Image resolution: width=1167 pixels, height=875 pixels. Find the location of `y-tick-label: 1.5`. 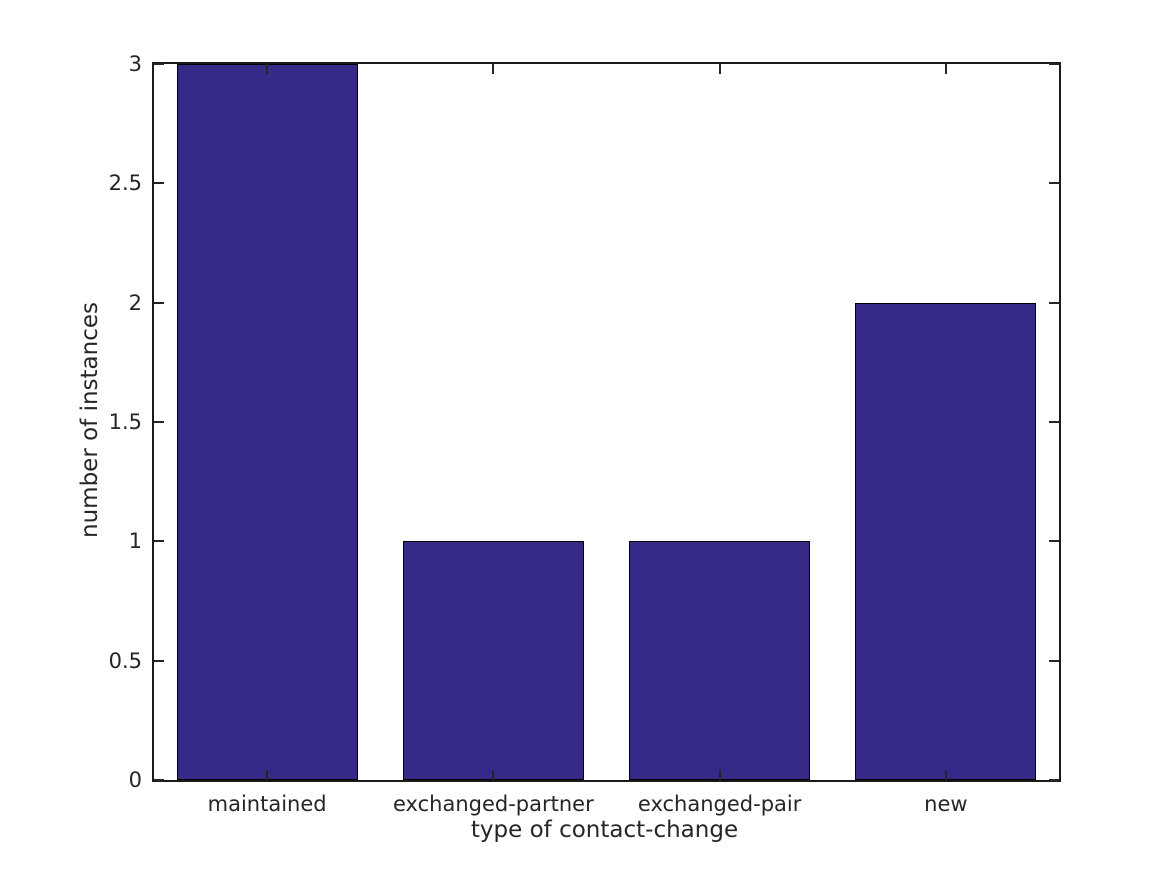

y-tick-label: 1.5 is located at coordinates (125, 422).